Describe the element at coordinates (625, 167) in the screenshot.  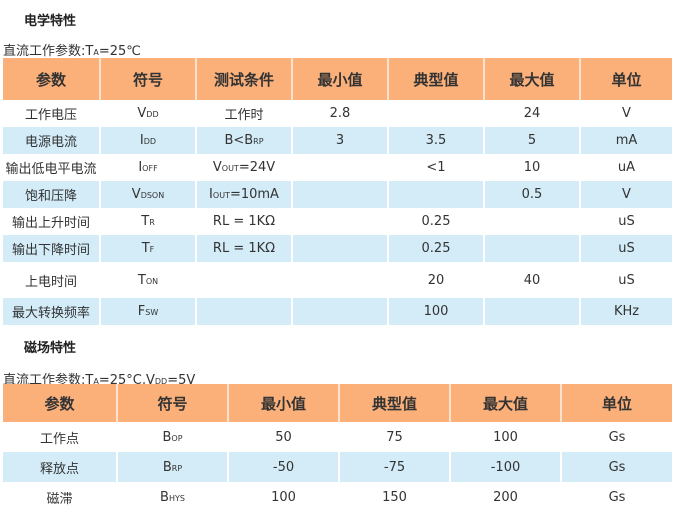
I see `table-cell: uA` at that location.